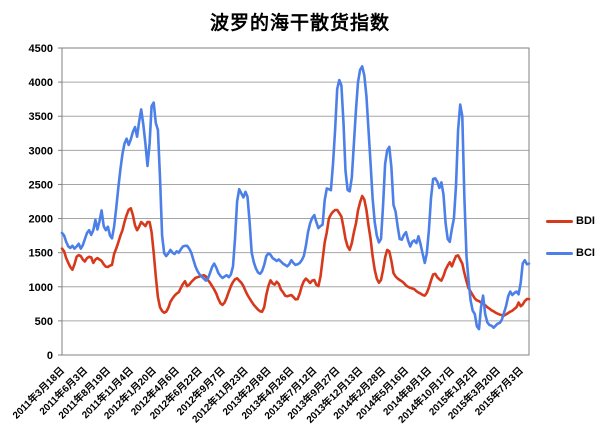  I want to click on y-axis-label: 3500, so click(41, 117).